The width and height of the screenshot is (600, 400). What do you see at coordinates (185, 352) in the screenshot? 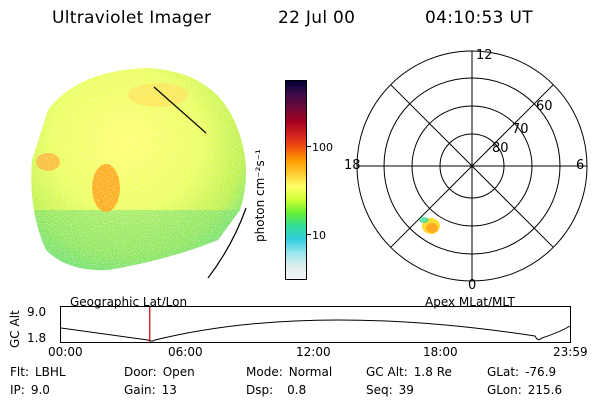
I see `time-tick-1: 06:00` at bounding box center [185, 352].